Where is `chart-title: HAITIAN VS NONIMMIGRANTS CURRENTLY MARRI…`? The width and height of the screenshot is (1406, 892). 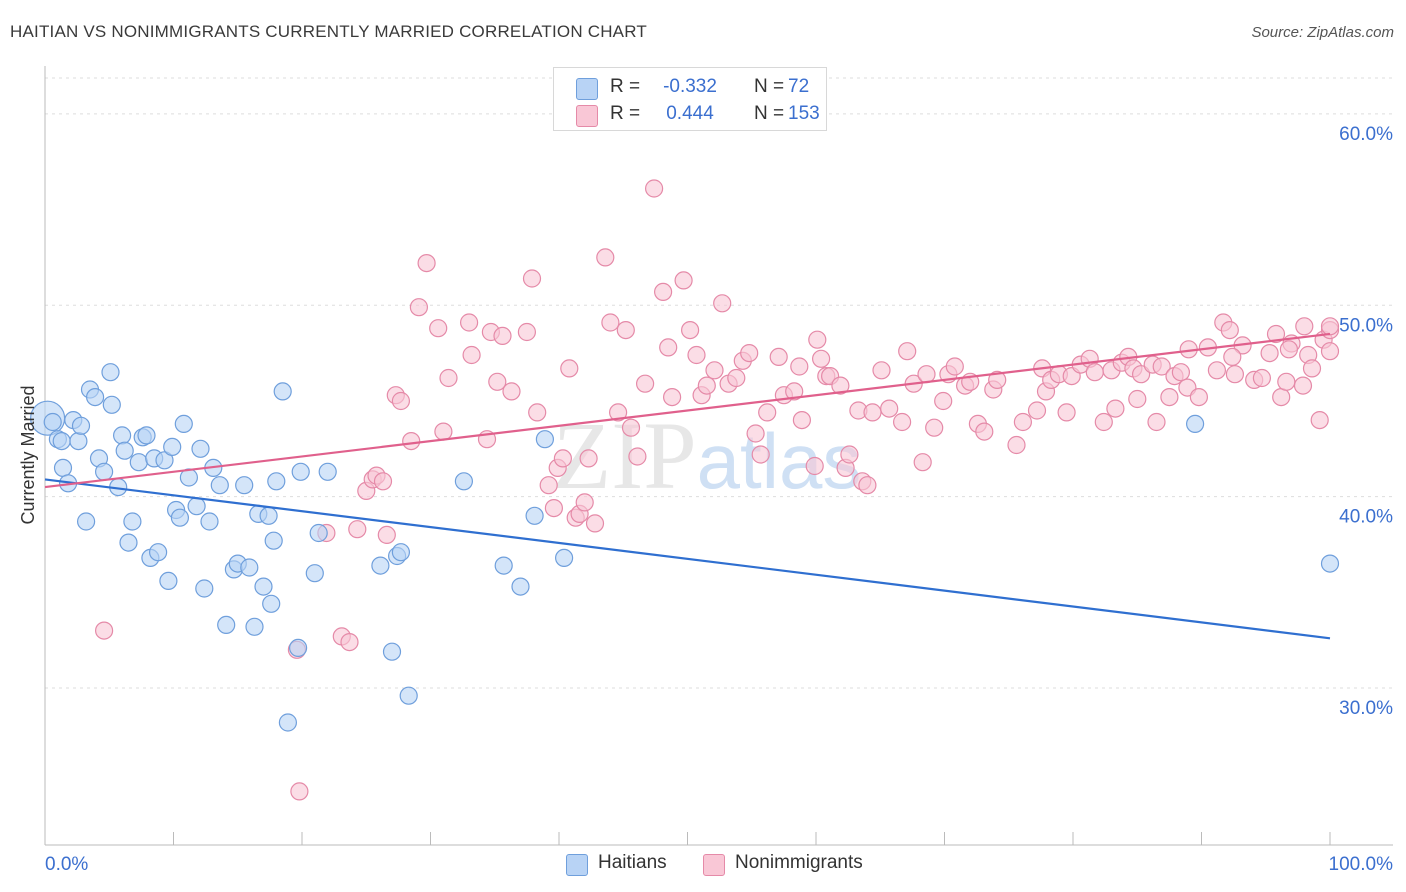
chart-title: HAITIAN VS NONIMMIGRANTS CURRENTLY MARRI… is located at coordinates (328, 31).